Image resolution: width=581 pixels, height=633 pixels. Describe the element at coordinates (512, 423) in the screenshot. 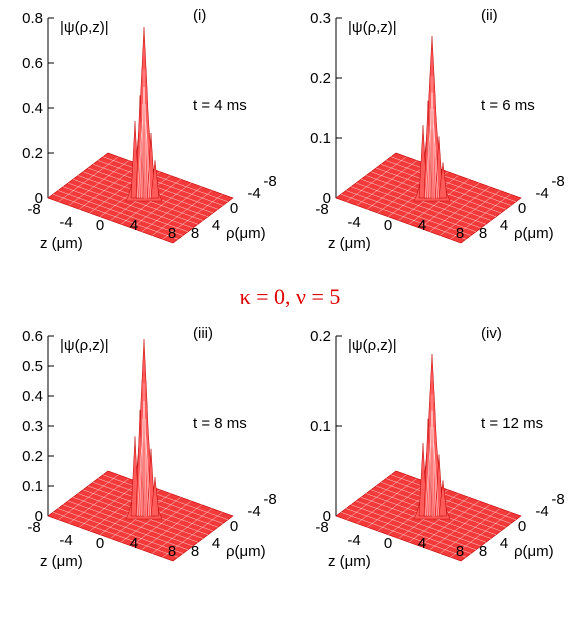

I see `time-annotation: t = 12 ms` at that location.